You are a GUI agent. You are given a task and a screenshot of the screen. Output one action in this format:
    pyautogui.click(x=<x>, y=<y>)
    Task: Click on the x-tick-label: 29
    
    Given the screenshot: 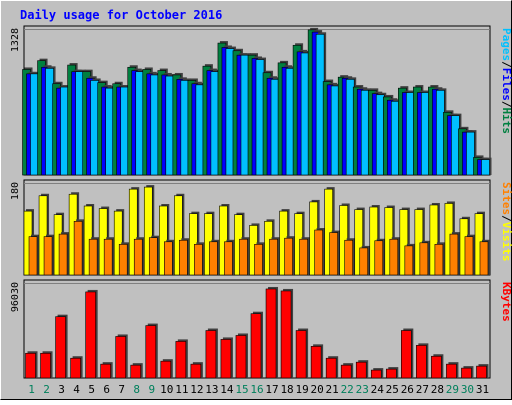 What is the action you would take?
    pyautogui.click(x=452, y=389)
    